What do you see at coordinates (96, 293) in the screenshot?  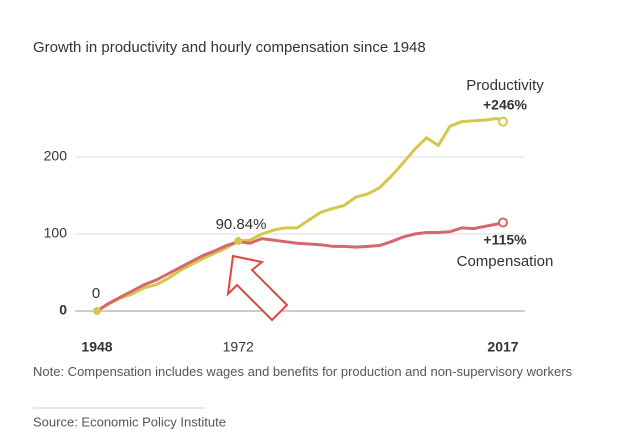 I see `annotation: 0` at bounding box center [96, 293].